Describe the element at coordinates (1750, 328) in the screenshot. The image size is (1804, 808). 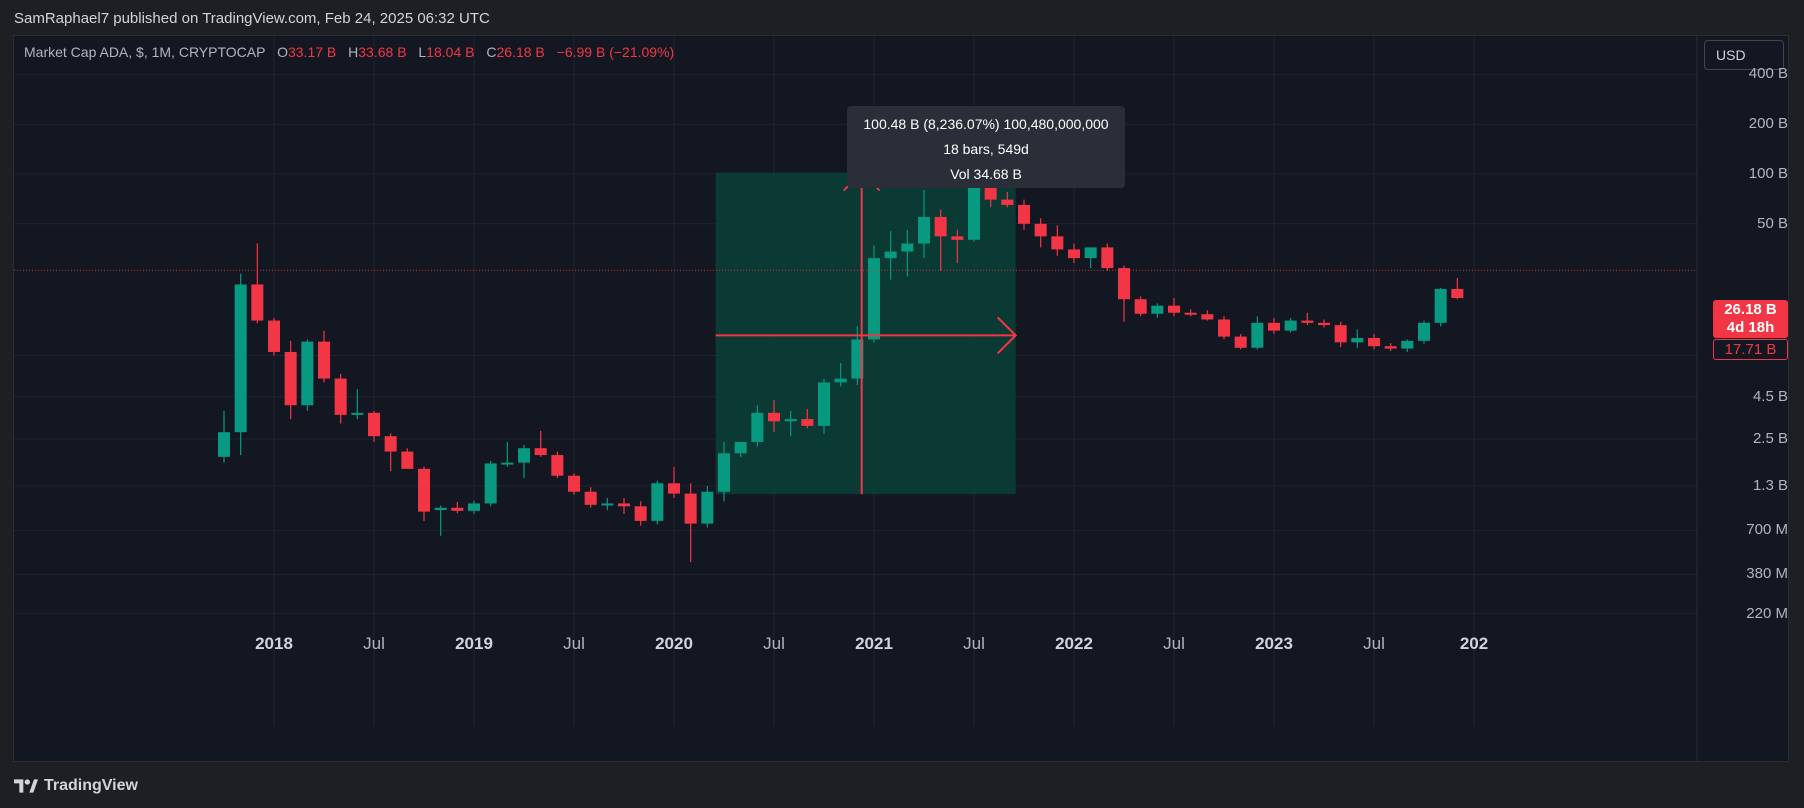
I see `bar-countdown: 4d 18h` at that location.